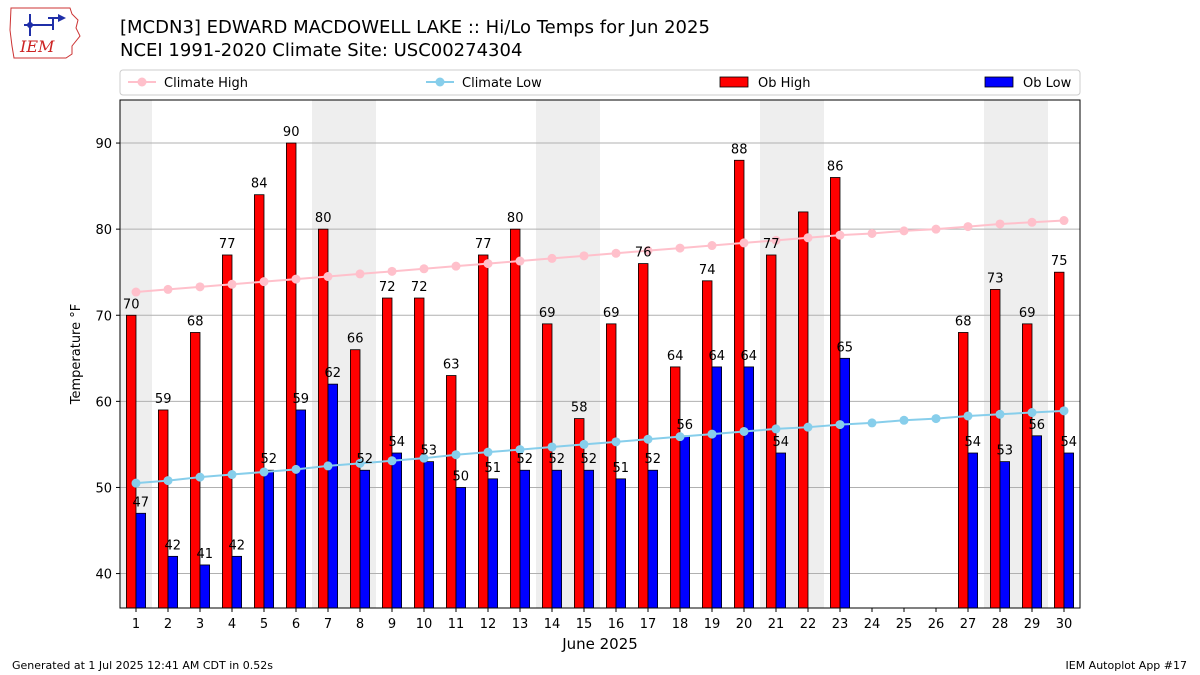 The height and width of the screenshot is (675, 1200). What do you see at coordinates (232, 624) in the screenshot?
I see `x-tick-label: 4` at bounding box center [232, 624].